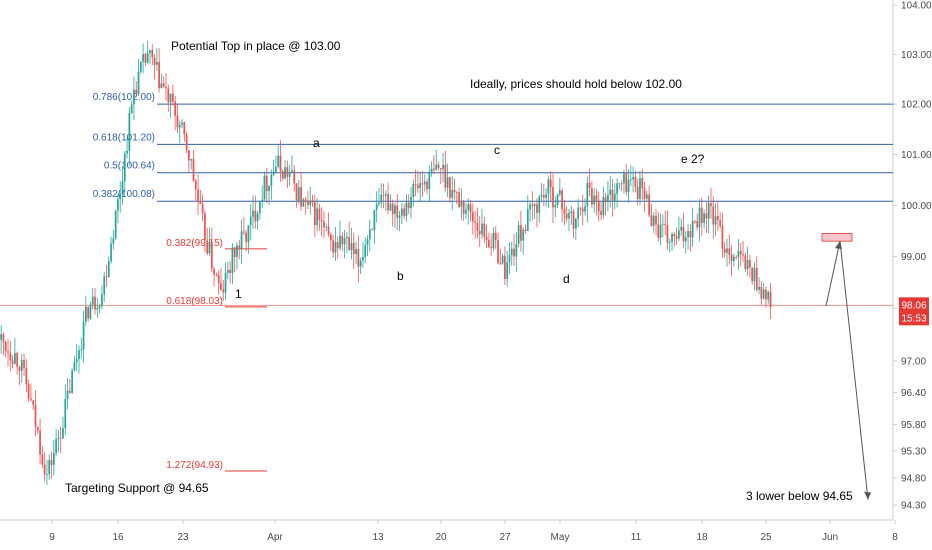 The height and width of the screenshot is (550, 932). What do you see at coordinates (913, 393) in the screenshot?
I see `y-tick-label: 96.40` at bounding box center [913, 393].